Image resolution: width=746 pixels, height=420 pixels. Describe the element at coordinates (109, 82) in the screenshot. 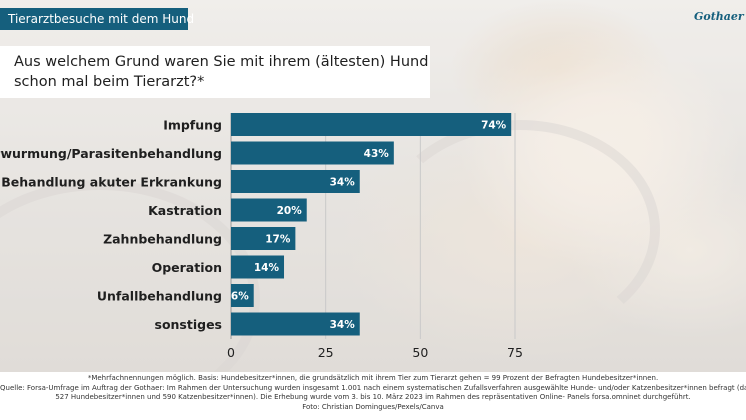

I see `question-line-2: schon mal beim Tierarzt?*` at that location.